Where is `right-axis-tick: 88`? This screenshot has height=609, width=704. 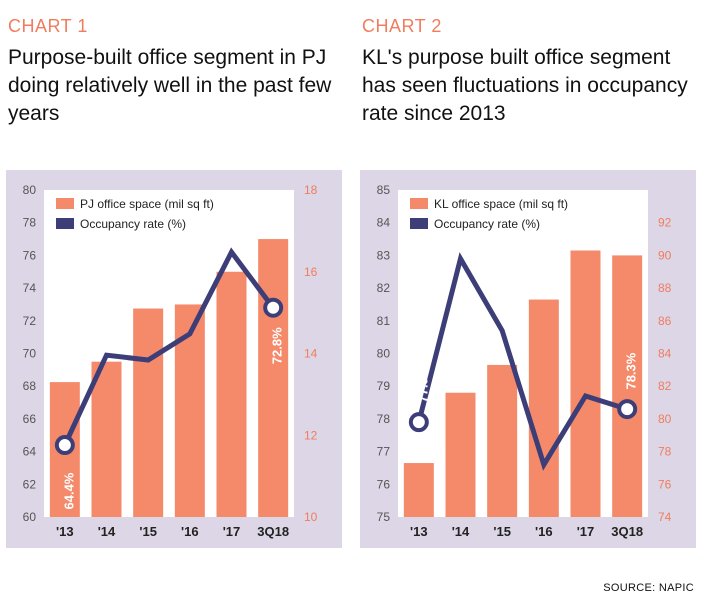 right-axis-tick: 88 is located at coordinates (665, 288).